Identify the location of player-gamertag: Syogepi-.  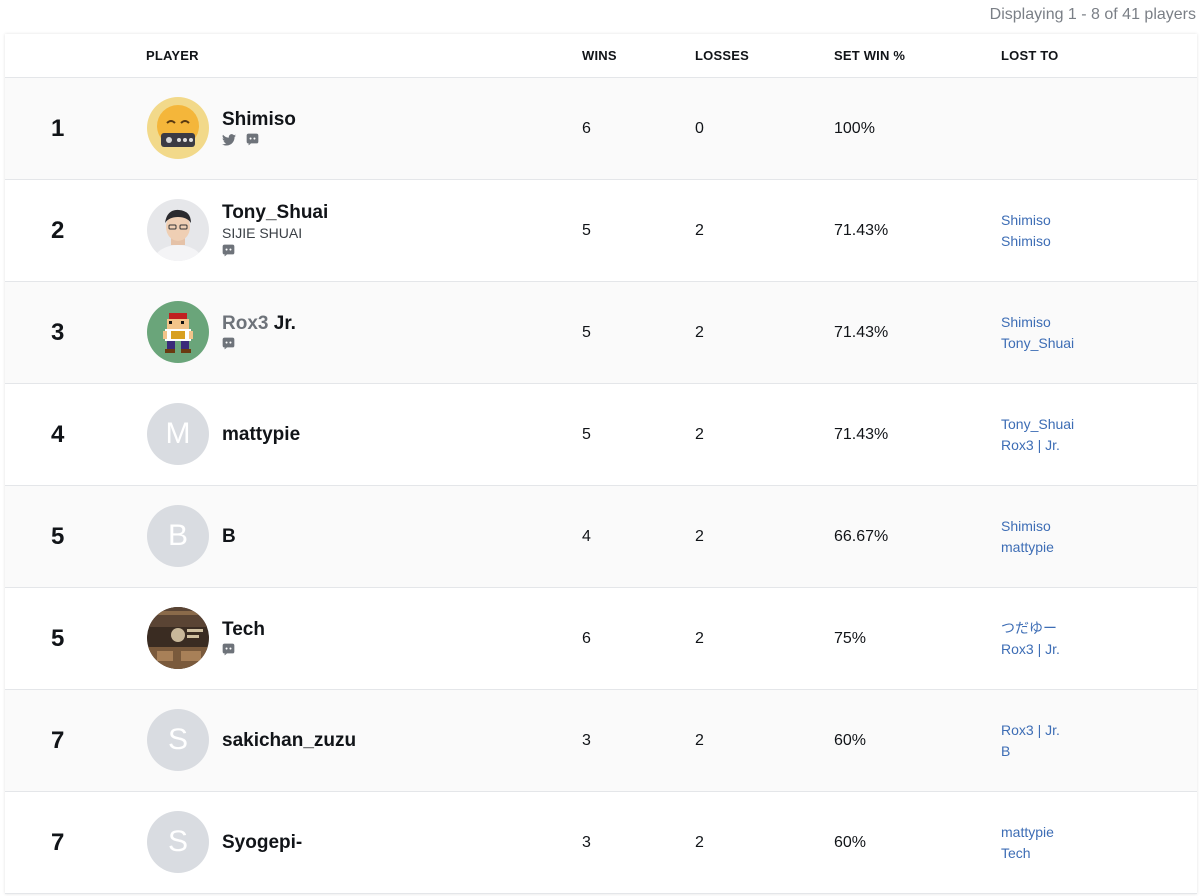
(262, 842).